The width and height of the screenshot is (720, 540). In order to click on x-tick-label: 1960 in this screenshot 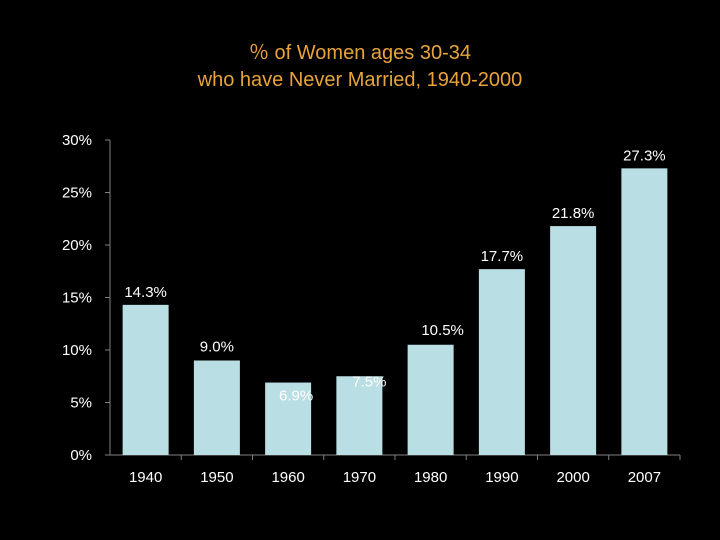, I will do `click(287, 477)`.